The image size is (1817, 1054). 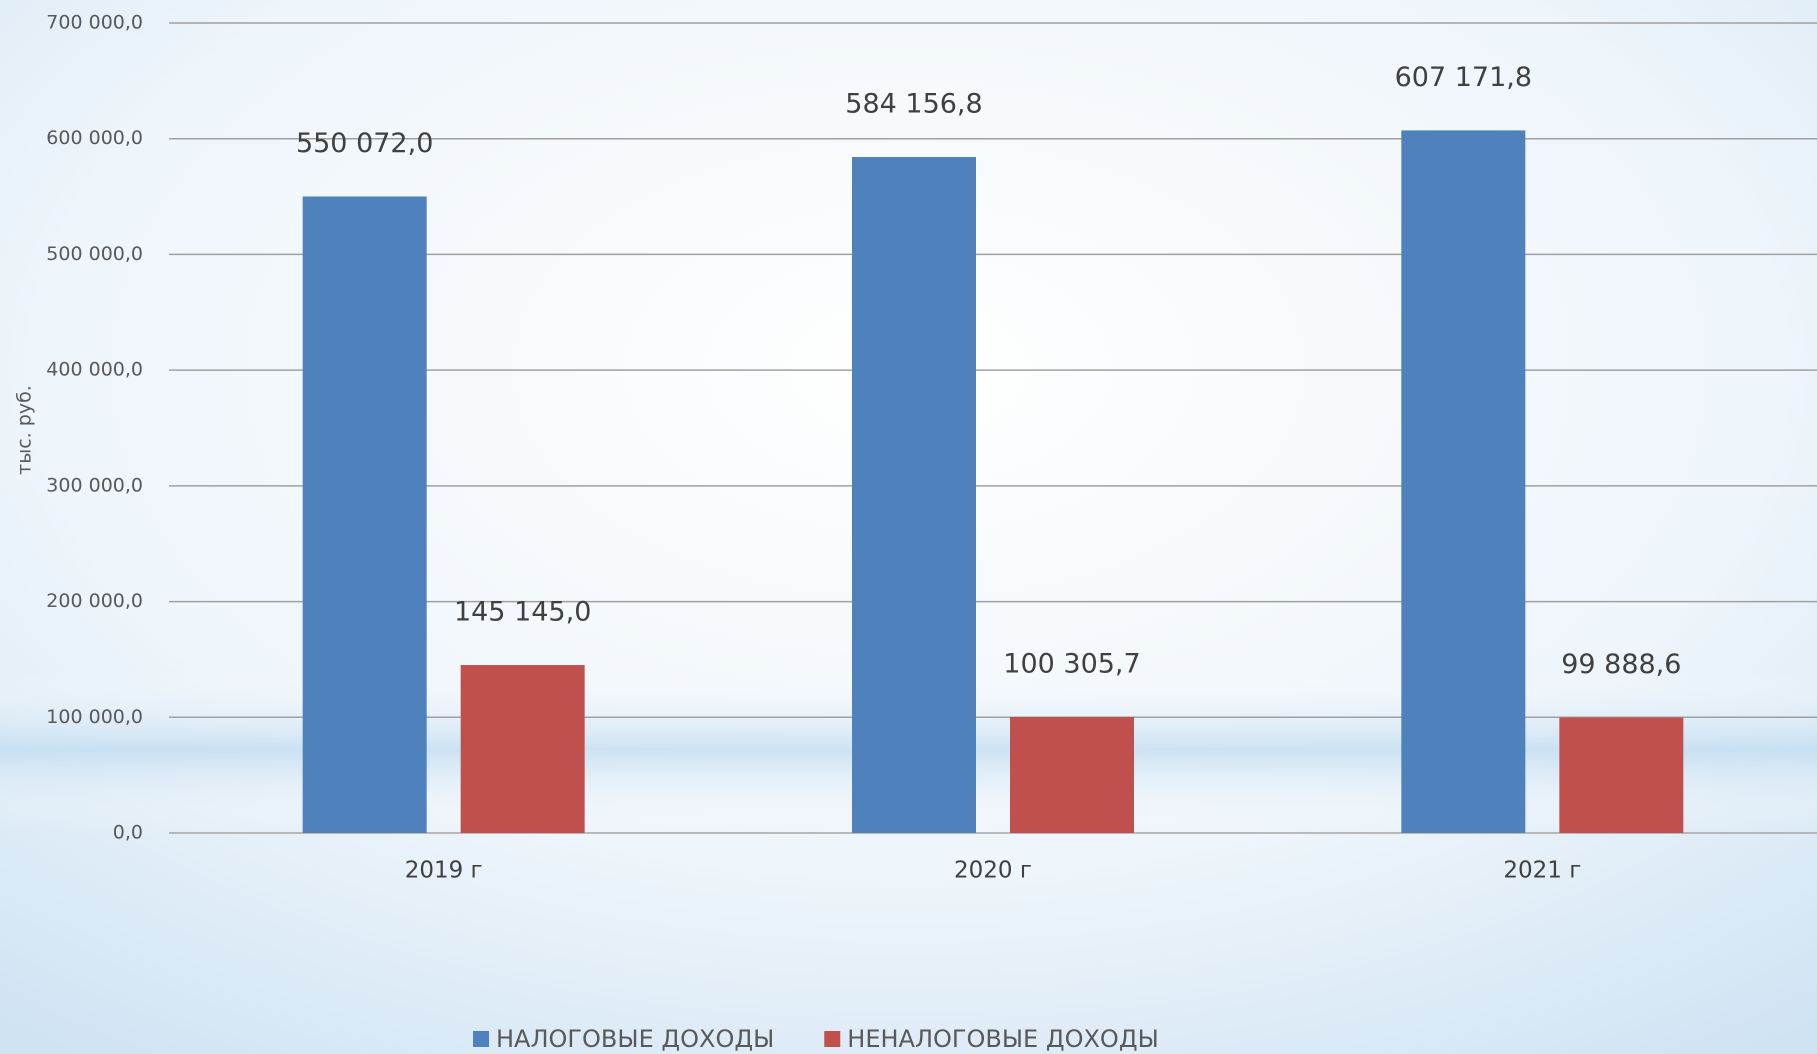 What do you see at coordinates (522, 612) in the screenshot?
I see `data-label: 145 145,0` at bounding box center [522, 612].